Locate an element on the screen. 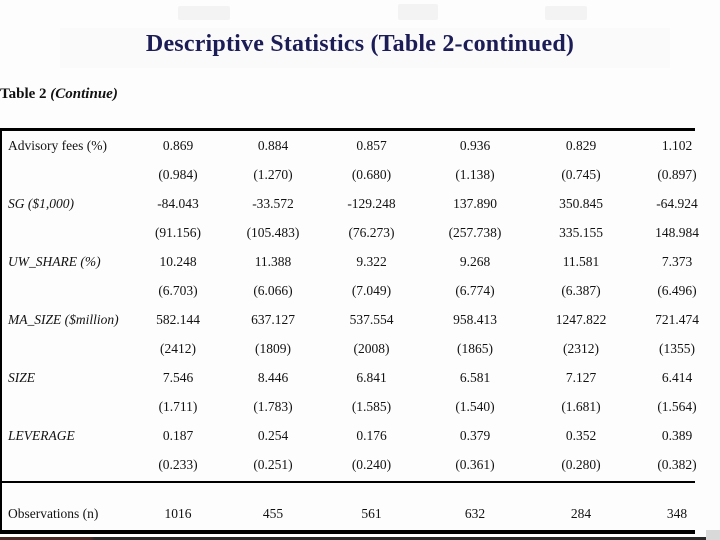 The width and height of the screenshot is (720, 540). table-top-rule is located at coordinates (347, 129).